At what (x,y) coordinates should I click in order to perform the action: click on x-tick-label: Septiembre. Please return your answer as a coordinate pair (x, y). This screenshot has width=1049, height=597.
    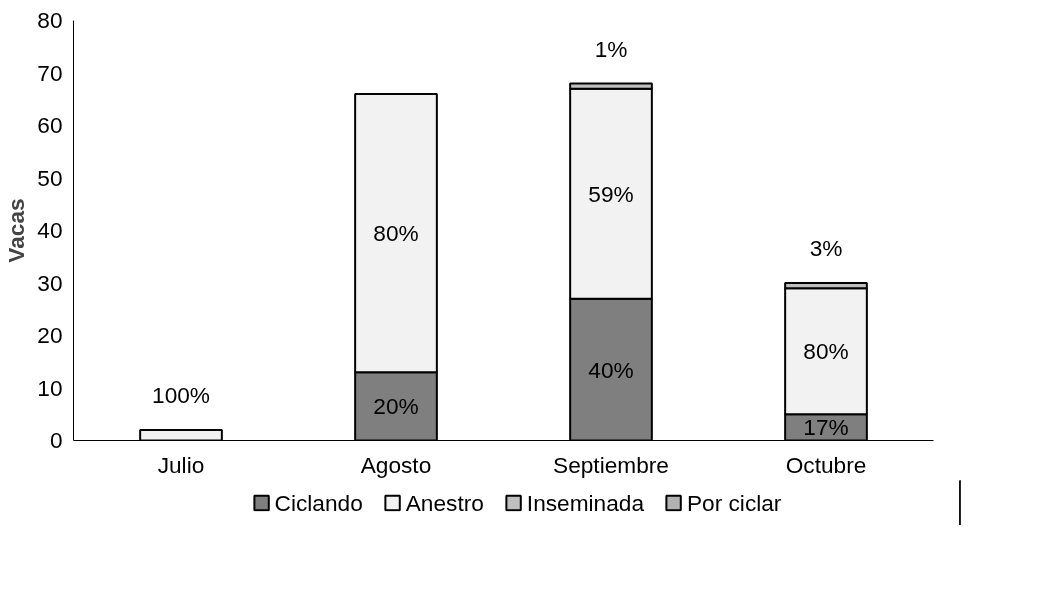
    Looking at the image, I should click on (611, 464).